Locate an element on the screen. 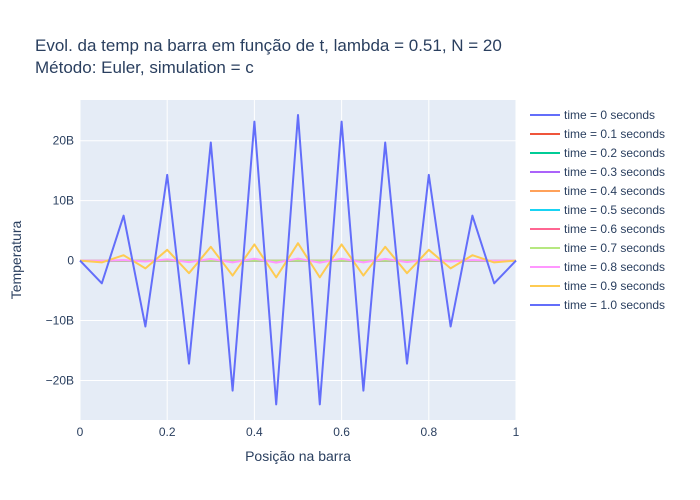 The height and width of the screenshot is (500, 700). x-tick-label: 0.6 is located at coordinates (341, 432).